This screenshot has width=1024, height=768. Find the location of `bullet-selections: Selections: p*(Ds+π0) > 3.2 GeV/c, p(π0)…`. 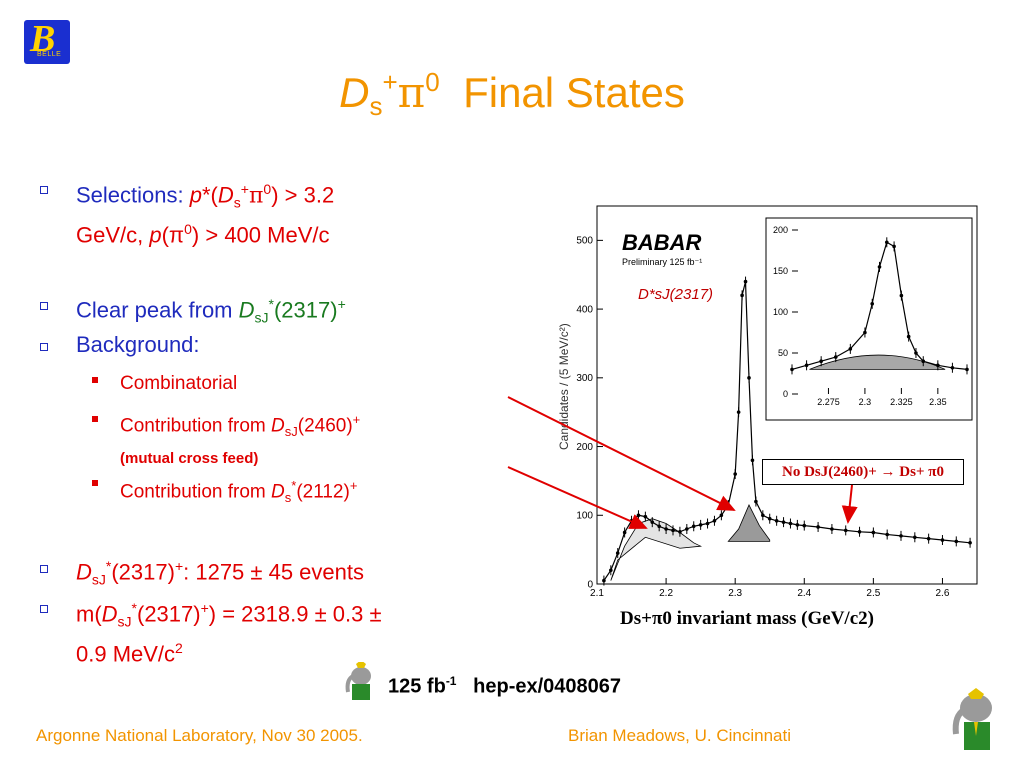

bullet-selections: Selections: p*(Ds+π0) > 3.2 GeV/c, p(π0)… is located at coordinates (205, 214).